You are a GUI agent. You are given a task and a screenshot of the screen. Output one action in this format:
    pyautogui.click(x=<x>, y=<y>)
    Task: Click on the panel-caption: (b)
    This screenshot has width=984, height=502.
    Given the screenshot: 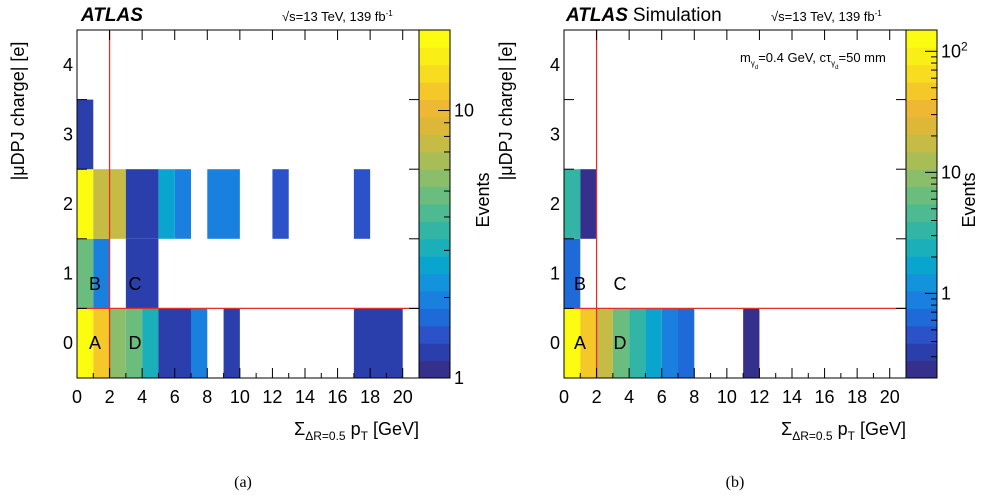 What is the action you would take?
    pyautogui.click(x=735, y=482)
    